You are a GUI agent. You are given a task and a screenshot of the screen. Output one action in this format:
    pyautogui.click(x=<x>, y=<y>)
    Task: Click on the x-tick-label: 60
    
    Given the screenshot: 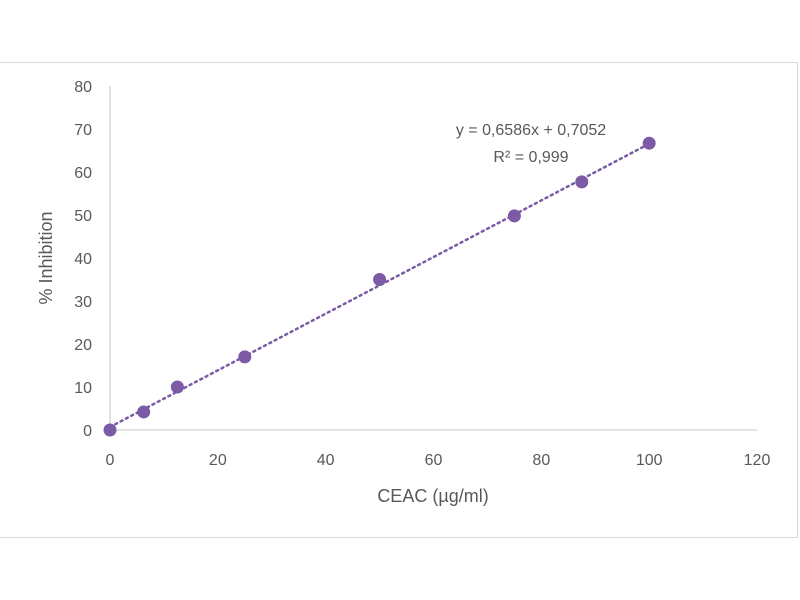 What is the action you would take?
    pyautogui.click(x=434, y=460)
    